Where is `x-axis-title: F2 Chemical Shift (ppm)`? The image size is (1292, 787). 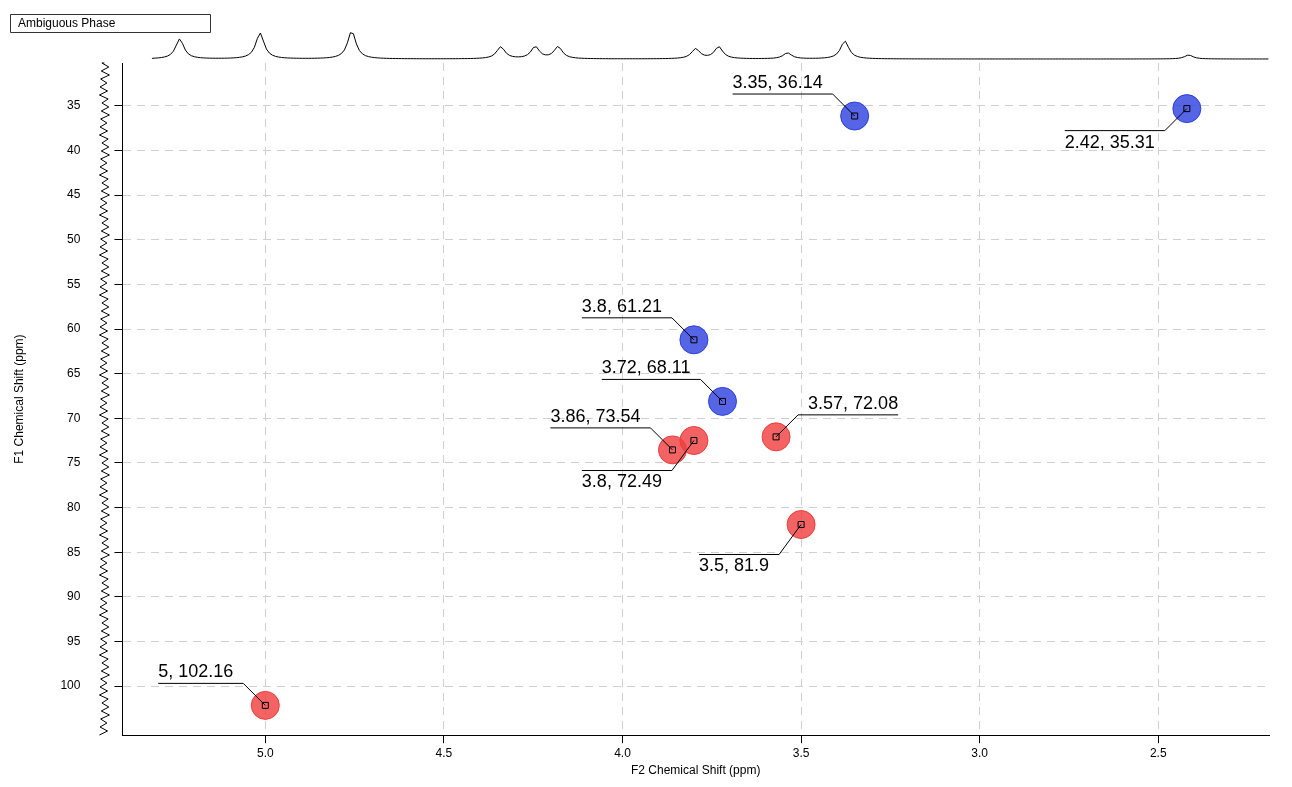 x-axis-title: F2 Chemical Shift (ppm) is located at coordinates (696, 770).